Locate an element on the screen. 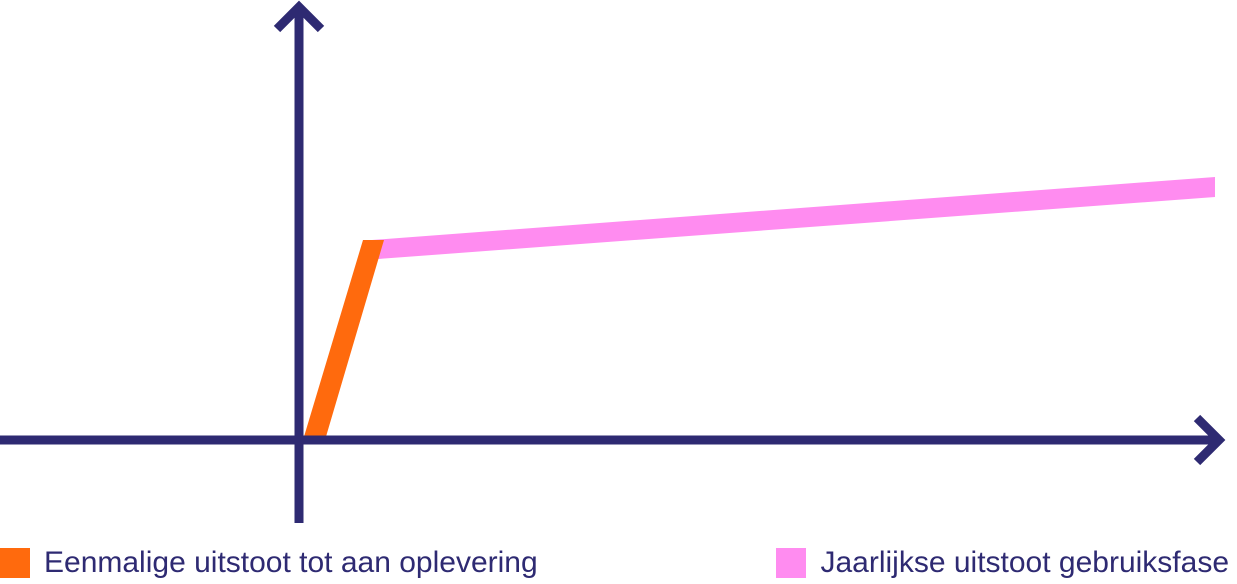 The image size is (1237, 584). legend-label-embodied: Eenmalige uitstoot tot aan oplevering is located at coordinates (291, 562).